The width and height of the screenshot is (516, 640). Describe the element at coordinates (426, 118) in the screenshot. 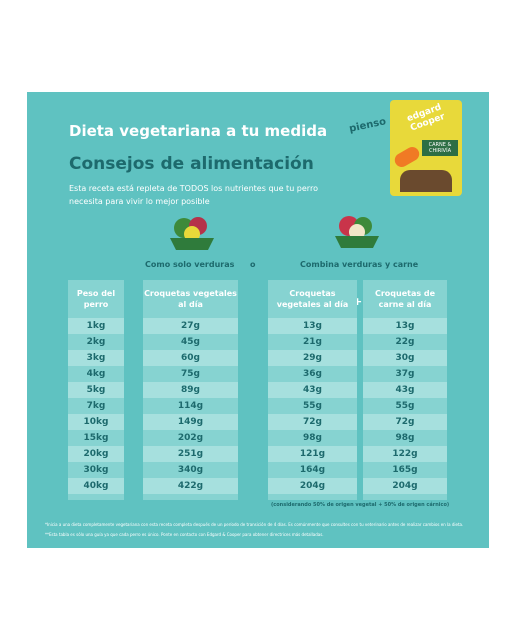

I see `product-brand: edgard Cooper` at that location.